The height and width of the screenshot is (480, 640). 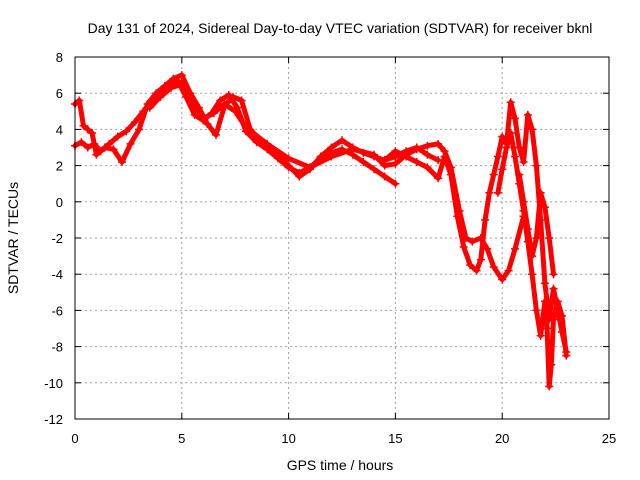 I want to click on y-tick-label: -6, so click(x=57, y=310).